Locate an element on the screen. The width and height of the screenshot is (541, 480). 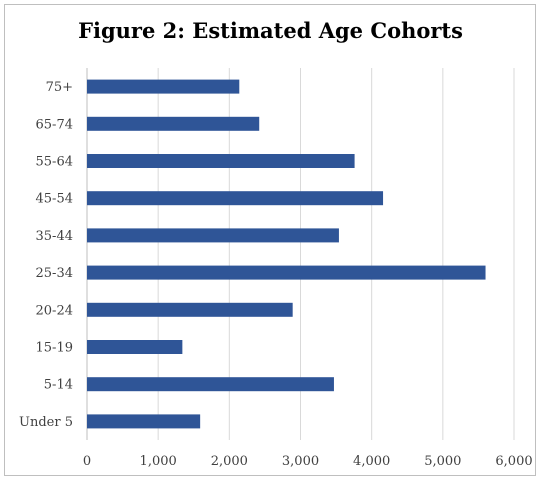
category-label: Under 5 is located at coordinates (46, 422).